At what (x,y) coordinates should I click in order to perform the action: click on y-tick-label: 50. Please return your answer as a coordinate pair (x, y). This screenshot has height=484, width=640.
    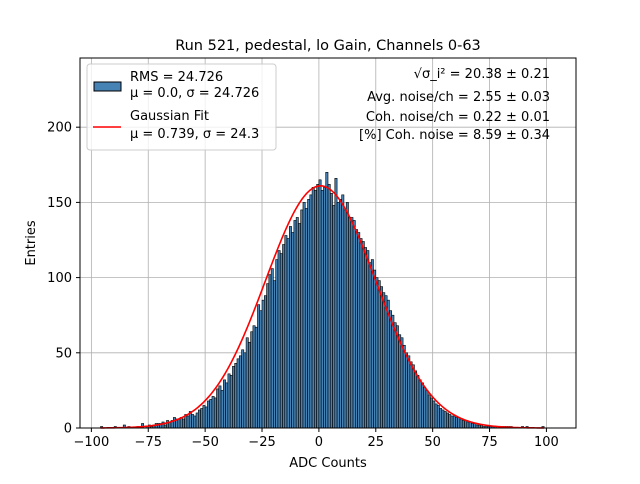
    Looking at the image, I should click on (63, 353).